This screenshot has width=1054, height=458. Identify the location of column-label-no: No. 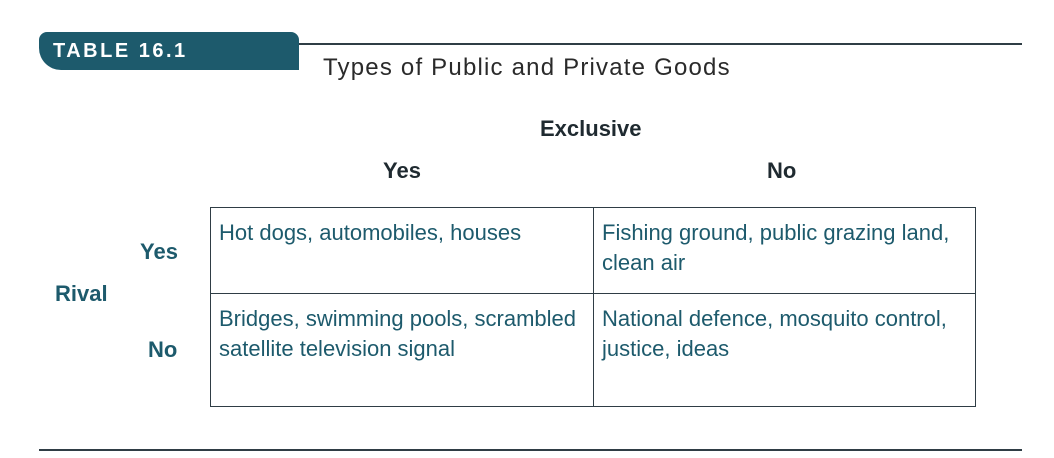
(782, 170).